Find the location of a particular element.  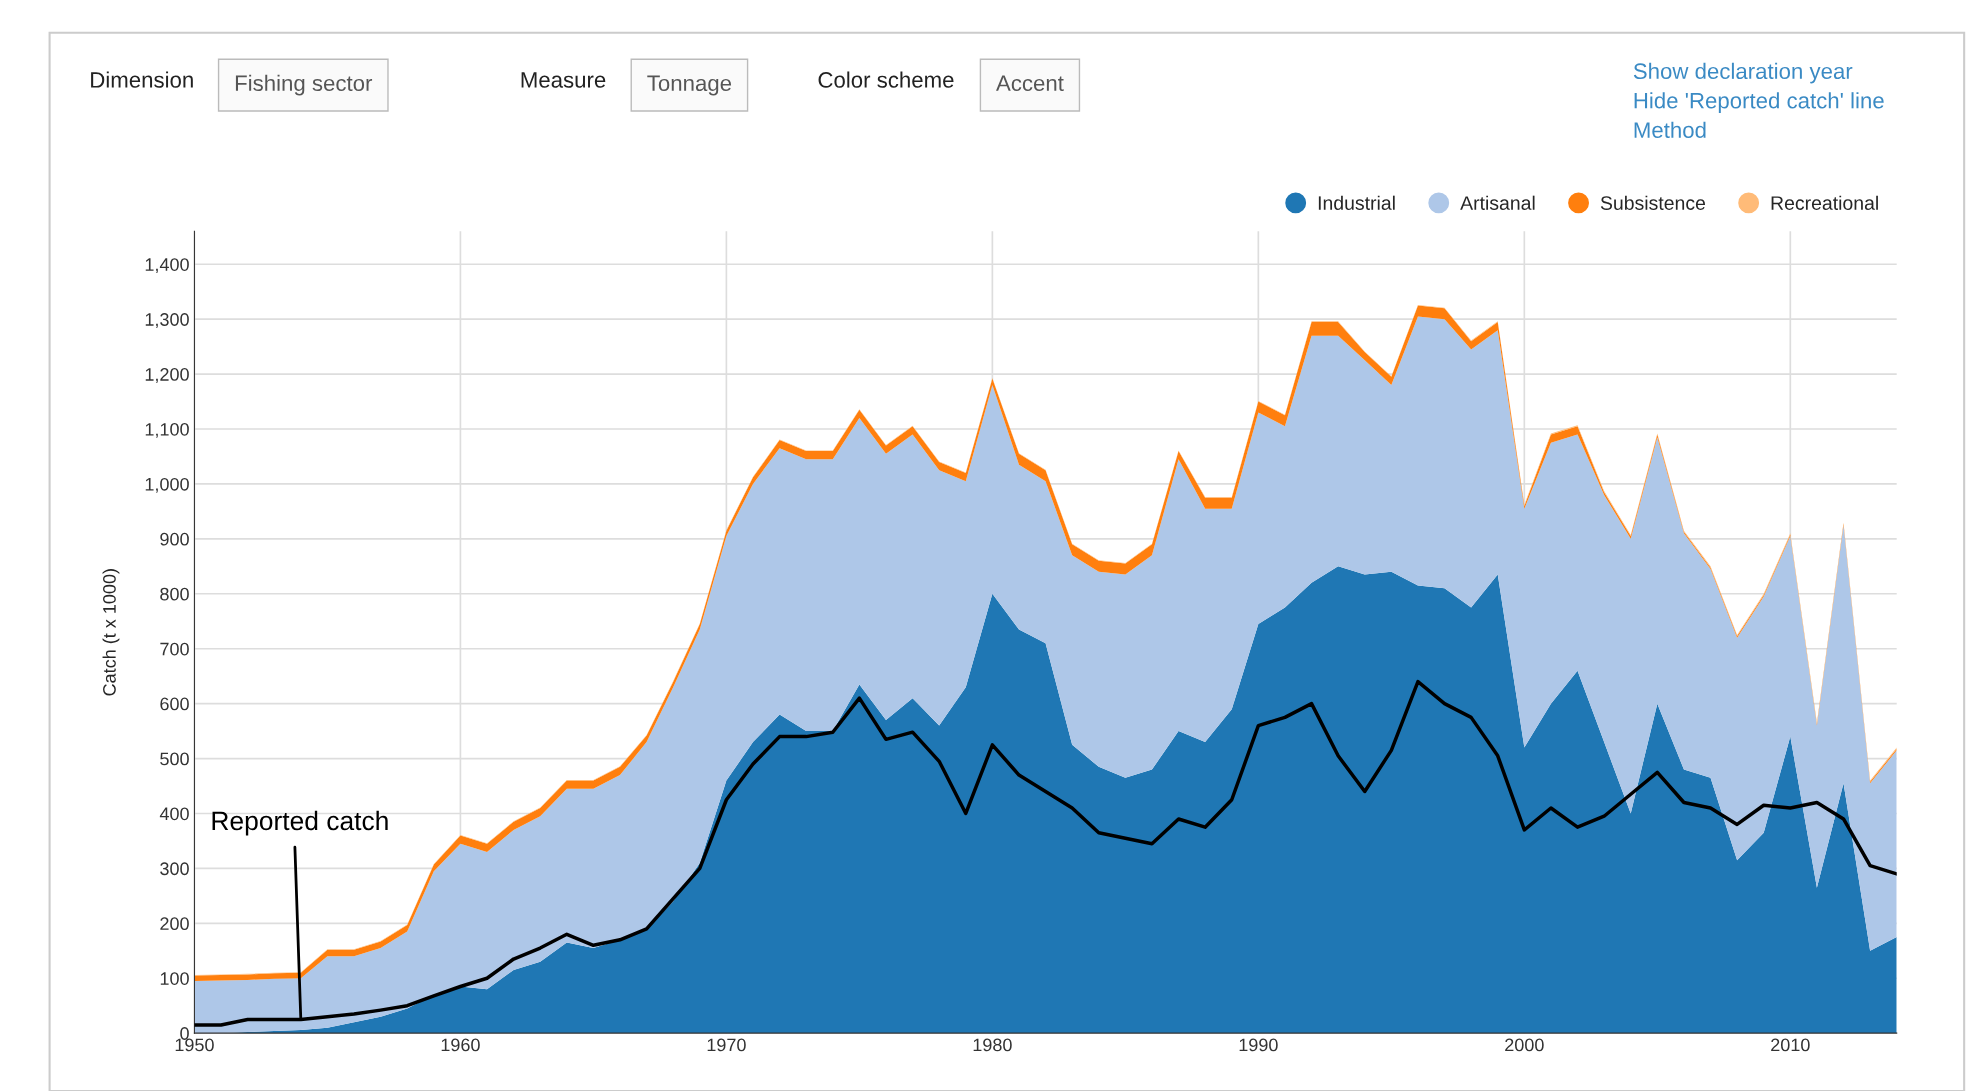

y-tick-label: 1,300 is located at coordinates (167, 321).